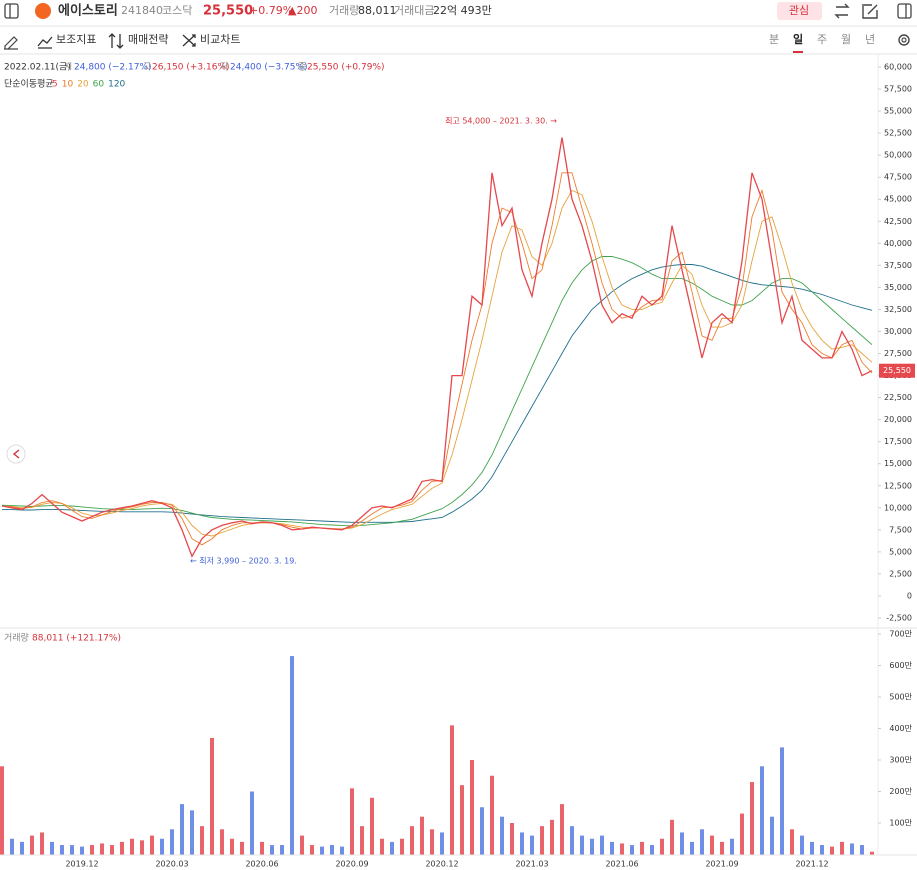 The image size is (917, 870). I want to click on price: 25,550, so click(228, 11).